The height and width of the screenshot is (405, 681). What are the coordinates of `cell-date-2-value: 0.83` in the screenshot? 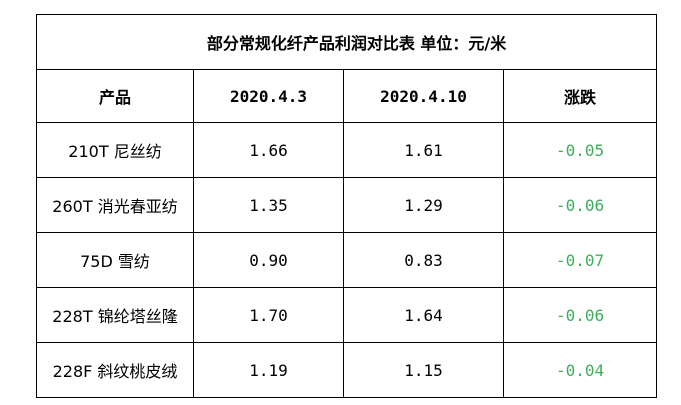 It's located at (423, 260).